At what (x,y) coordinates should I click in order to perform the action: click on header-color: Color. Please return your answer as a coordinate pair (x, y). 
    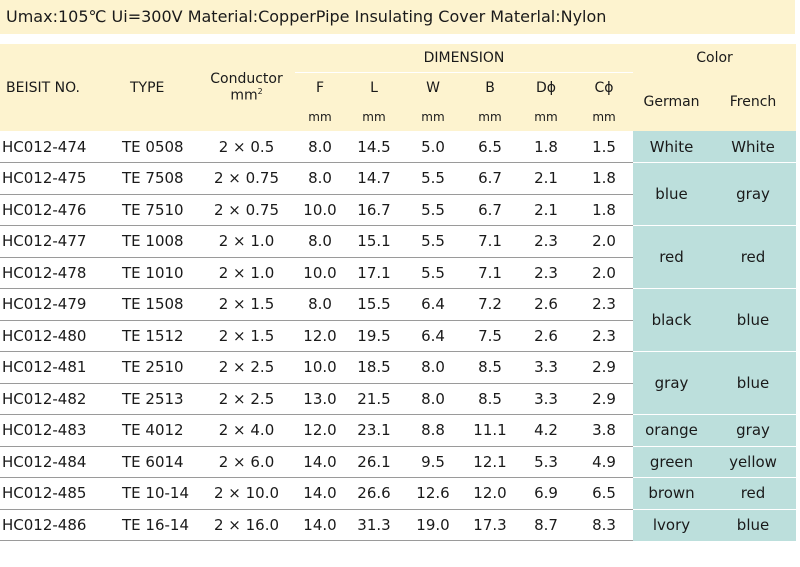
    Looking at the image, I should click on (715, 58).